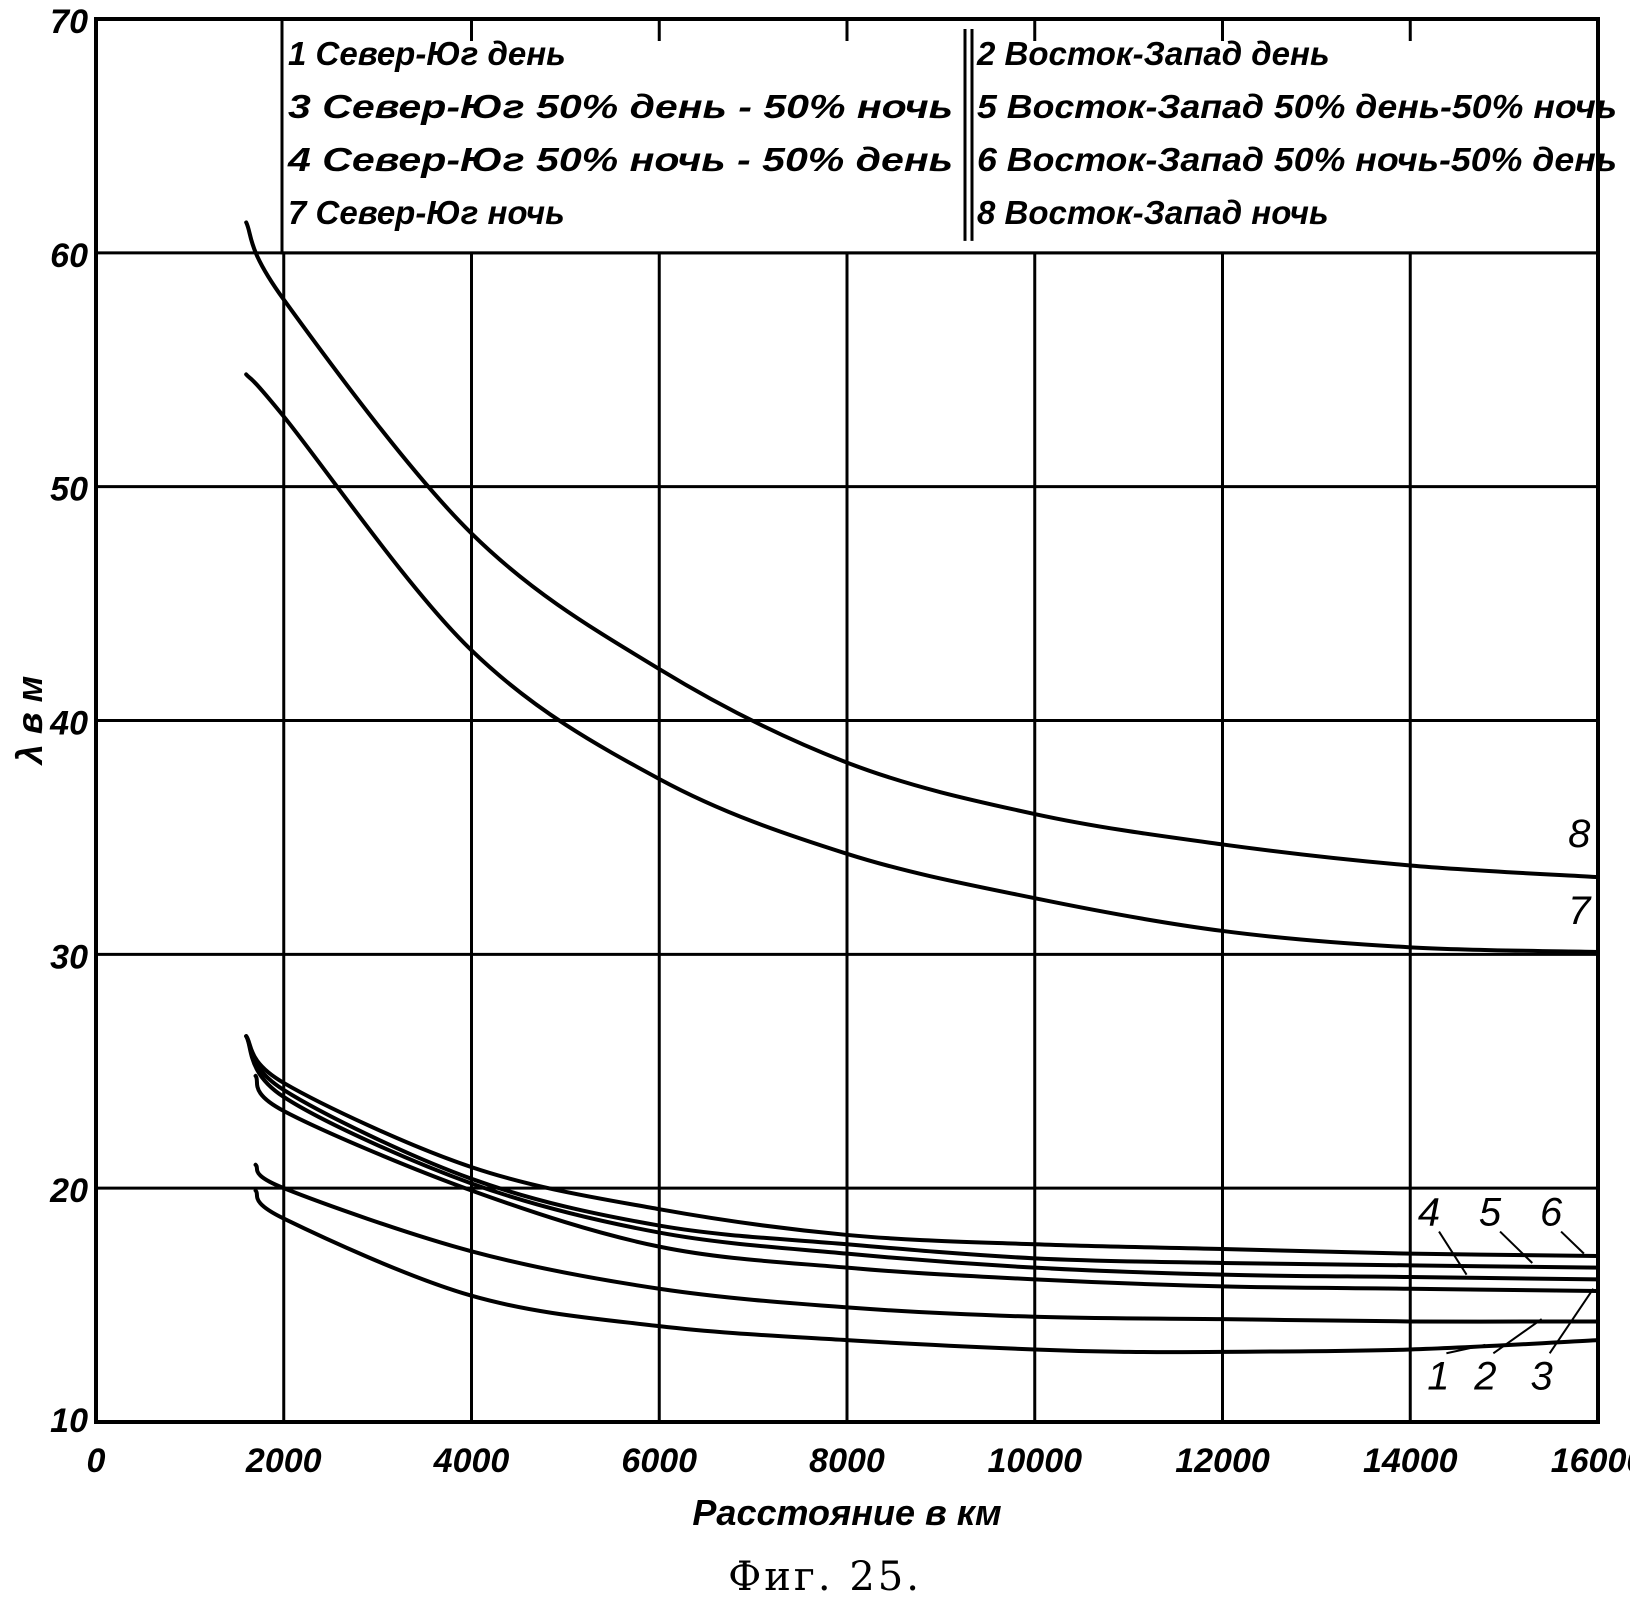 The image size is (1630, 1602). I want to click on curve-label-8: 8, so click(1579, 834).